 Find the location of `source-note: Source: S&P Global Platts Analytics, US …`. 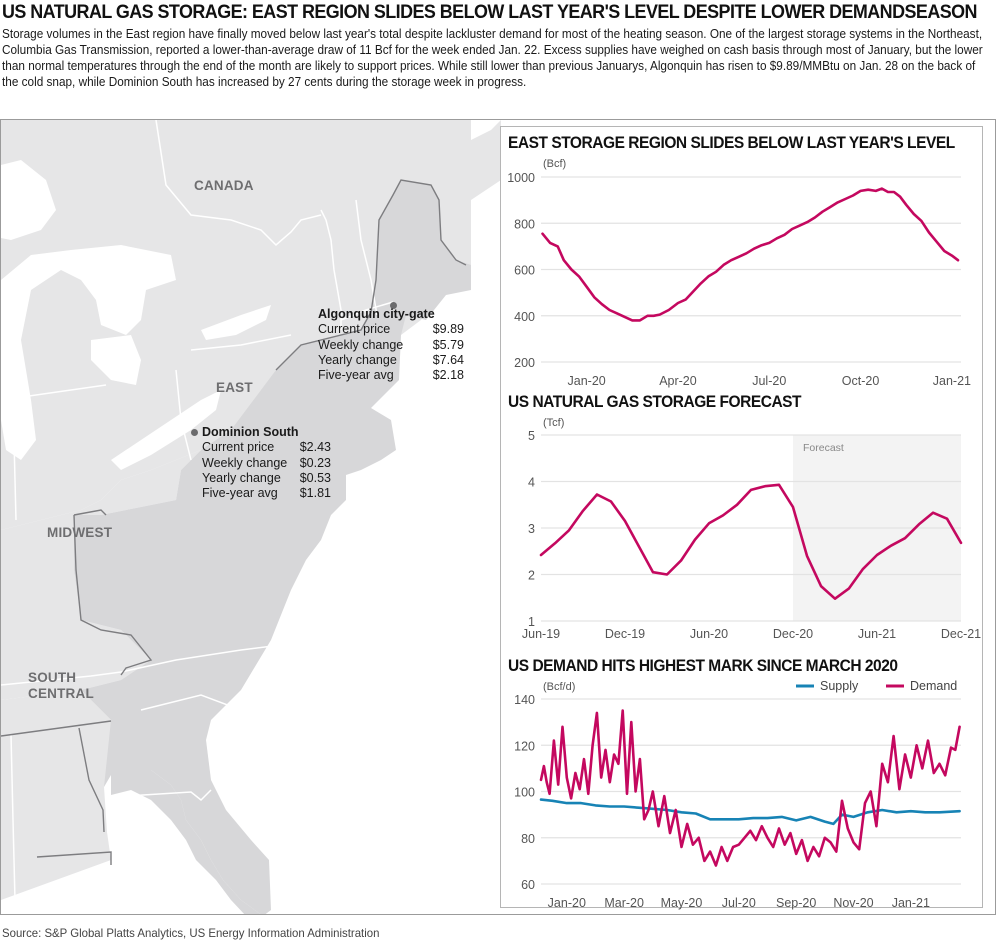

source-note: Source: S&P Global Platts Analytics, US … is located at coordinates (191, 933).